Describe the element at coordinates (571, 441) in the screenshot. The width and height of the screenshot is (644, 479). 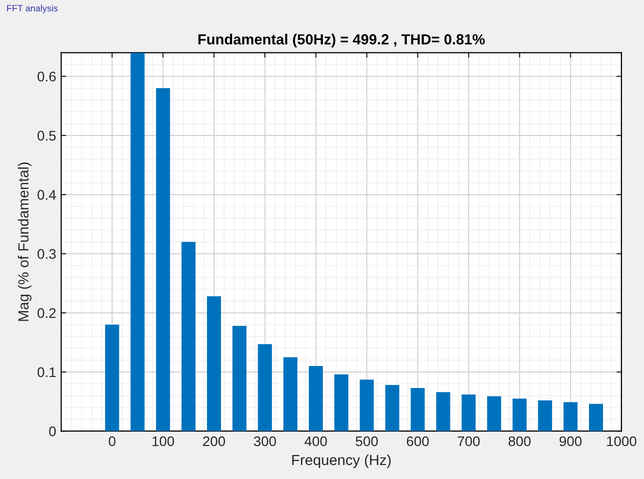
I see `x-tick-label: 900` at that location.